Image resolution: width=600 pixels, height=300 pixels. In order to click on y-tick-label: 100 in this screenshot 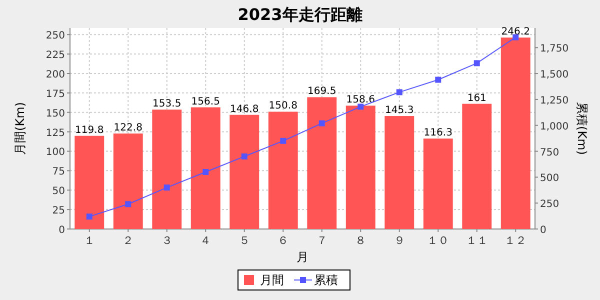, I will do `click(55, 152)`.